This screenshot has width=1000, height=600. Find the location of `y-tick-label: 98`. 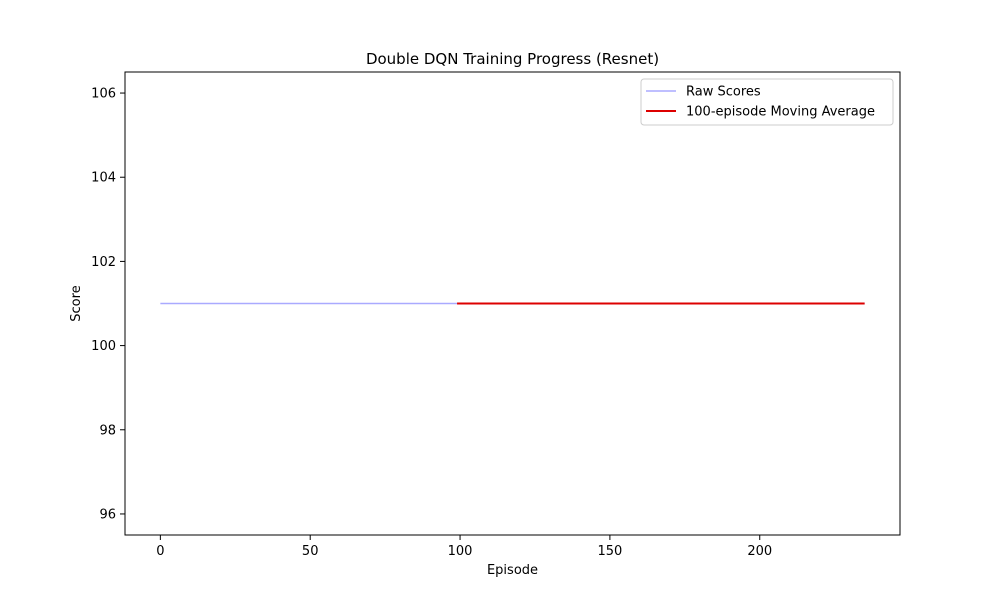

y-tick-label: 98 is located at coordinates (107, 430).